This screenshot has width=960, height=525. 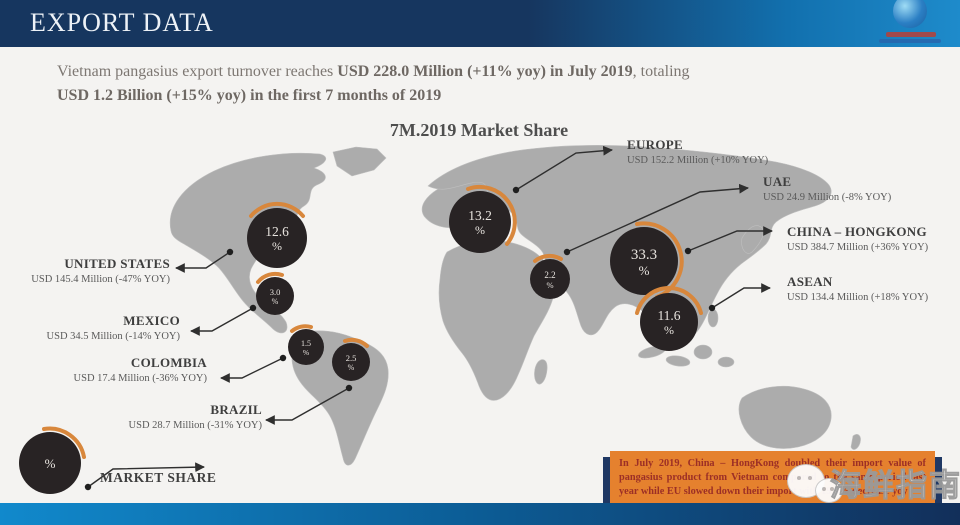 What do you see at coordinates (713, 318) in the screenshot?
I see `philippines-shape` at bounding box center [713, 318].